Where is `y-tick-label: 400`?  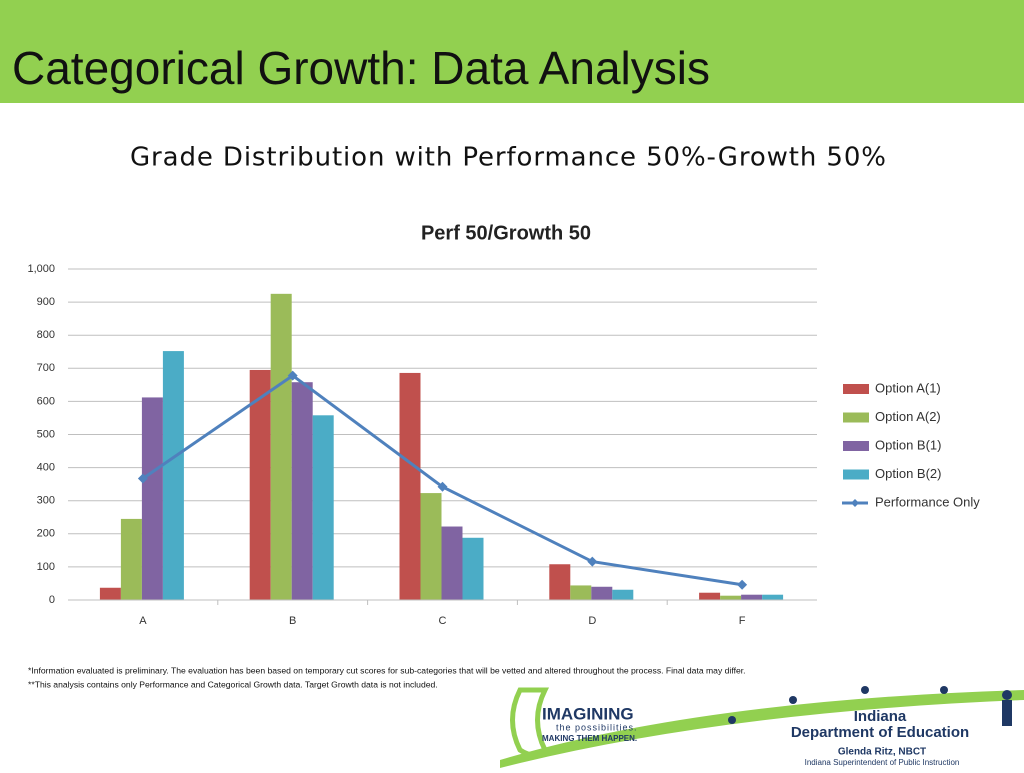
y-tick-label: 400 is located at coordinates (46, 468).